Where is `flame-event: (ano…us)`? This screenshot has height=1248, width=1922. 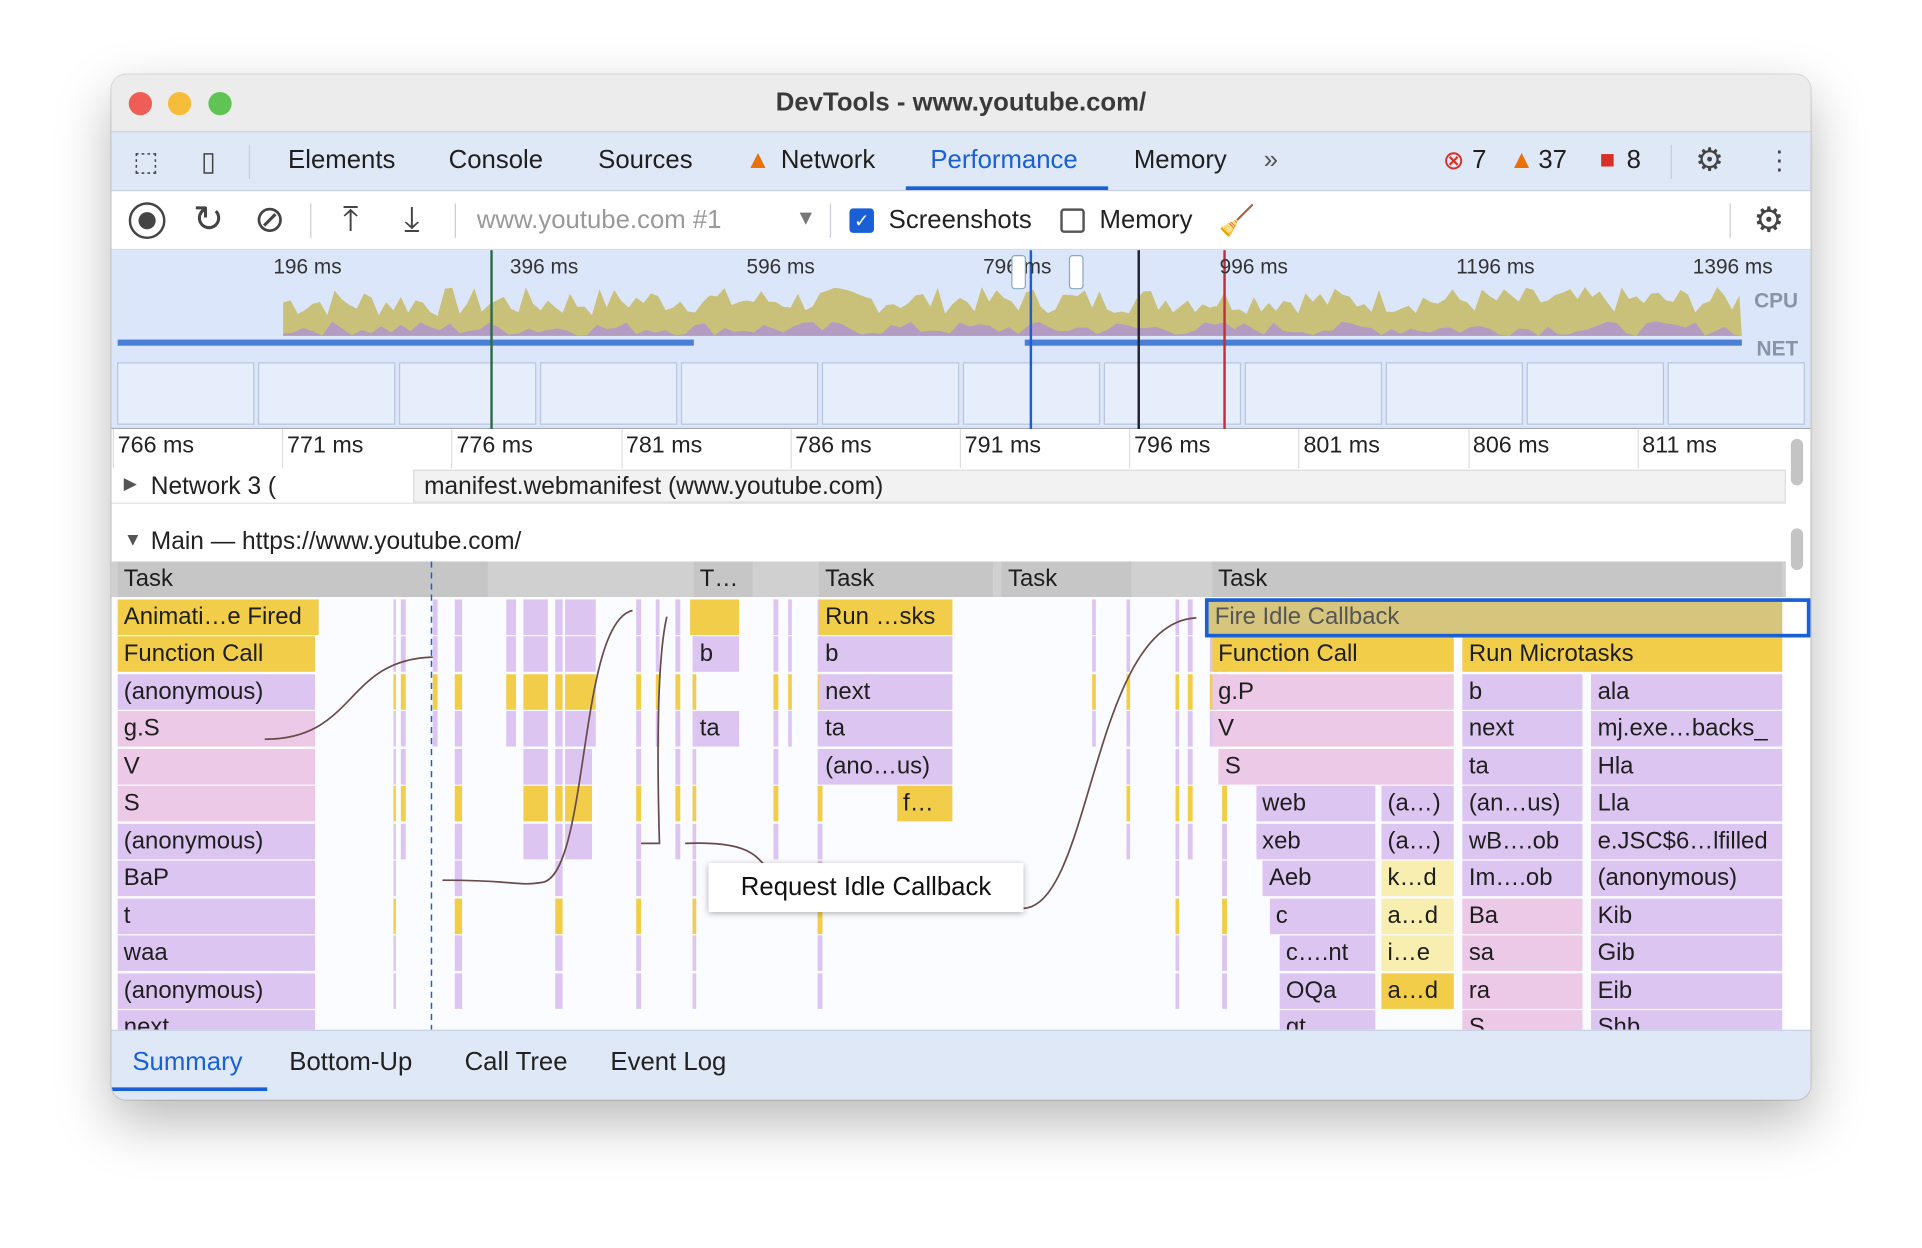 flame-event: (ano…us) is located at coordinates (885, 766).